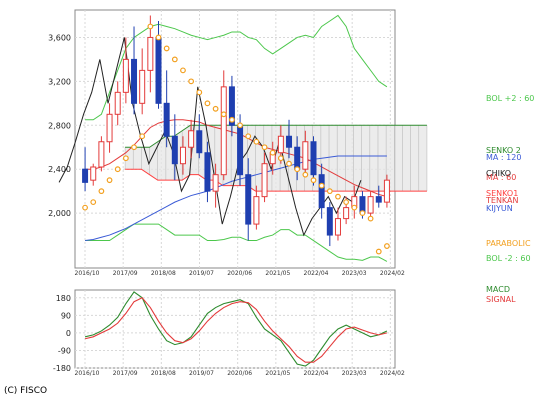 This screenshot has height=404, width=550. I want to click on price-legend-entry: CHIKO, so click(498, 173).